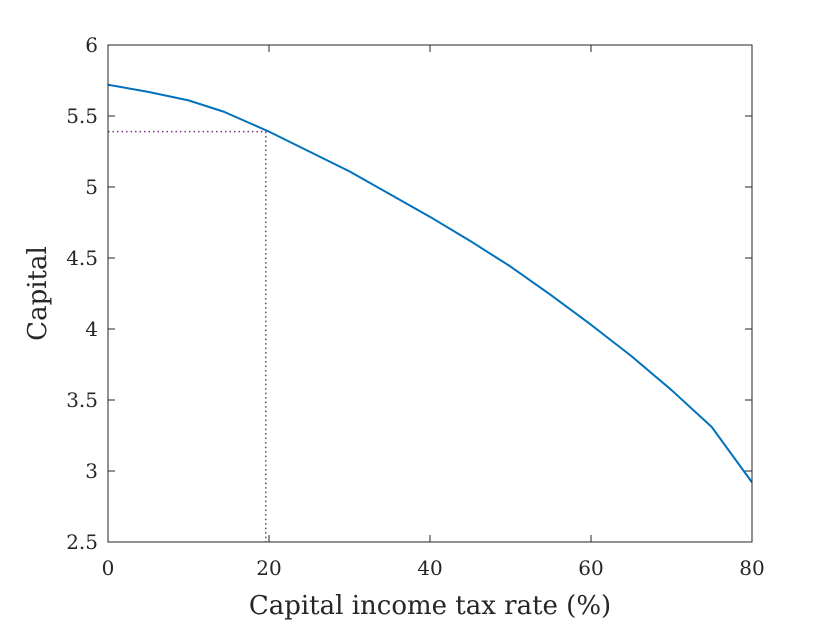 The image size is (830, 627). What do you see at coordinates (590, 568) in the screenshot?
I see `x-tick-label: 60` at bounding box center [590, 568].